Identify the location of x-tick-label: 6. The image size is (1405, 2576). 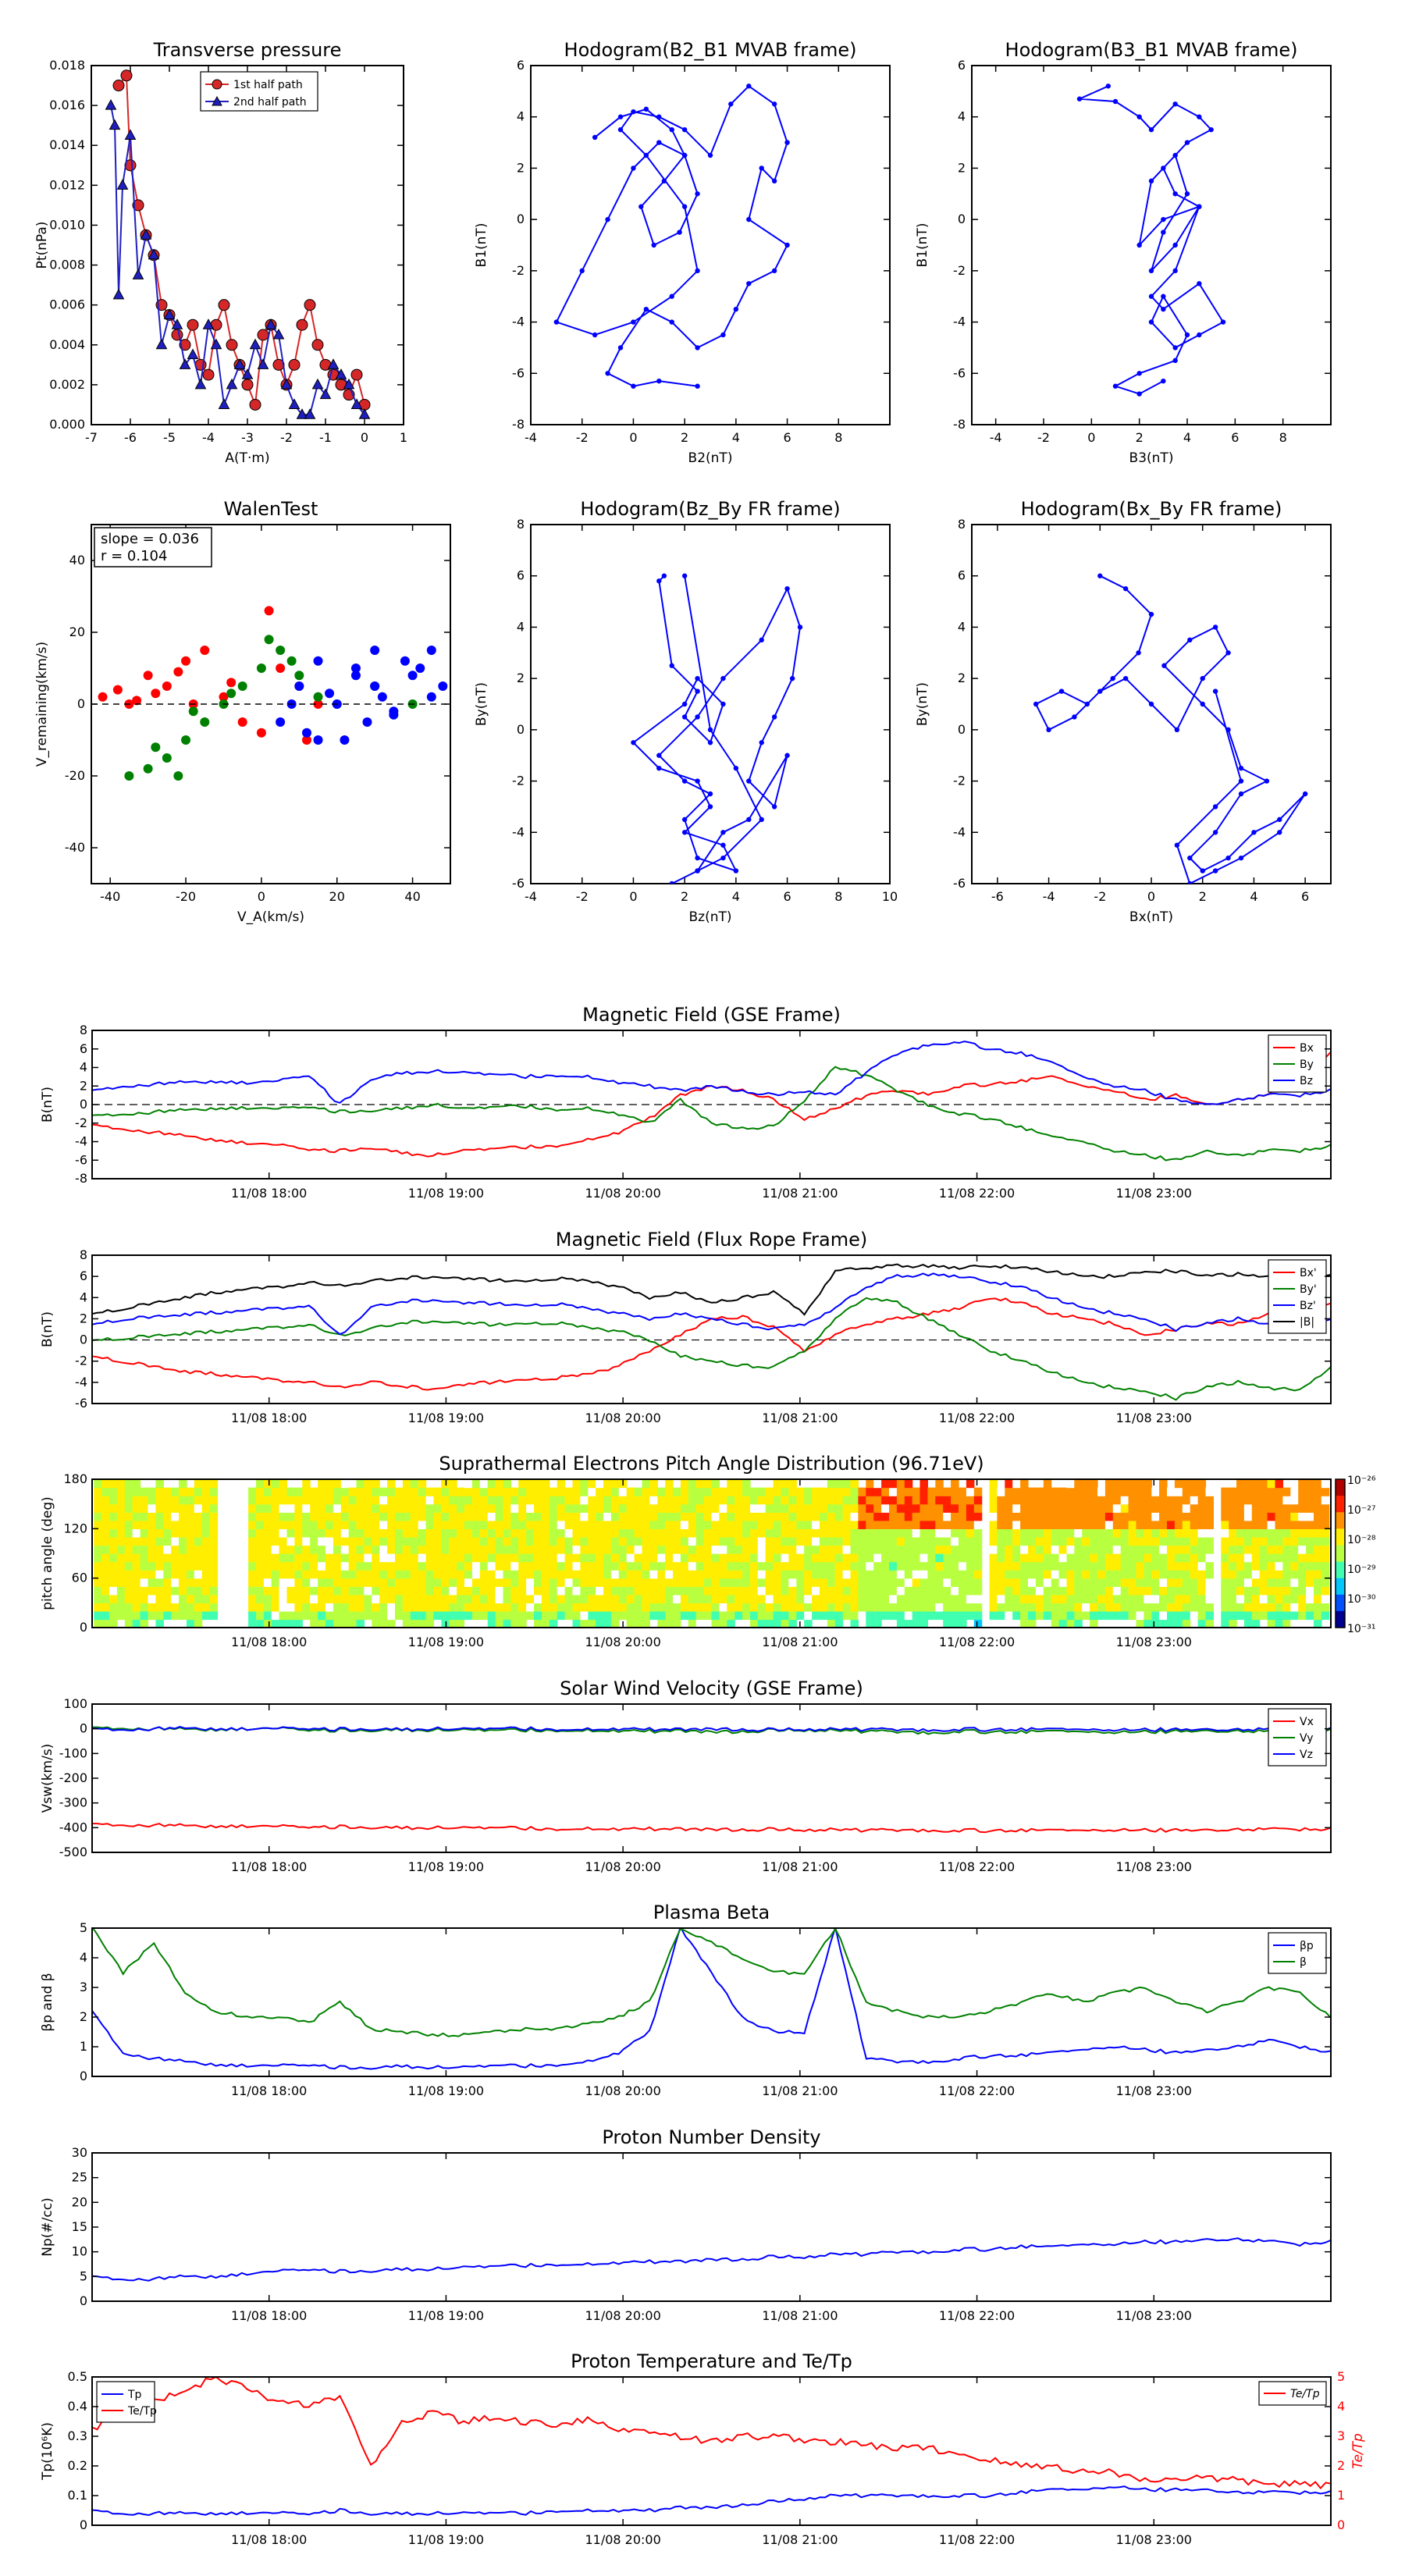
(787, 437).